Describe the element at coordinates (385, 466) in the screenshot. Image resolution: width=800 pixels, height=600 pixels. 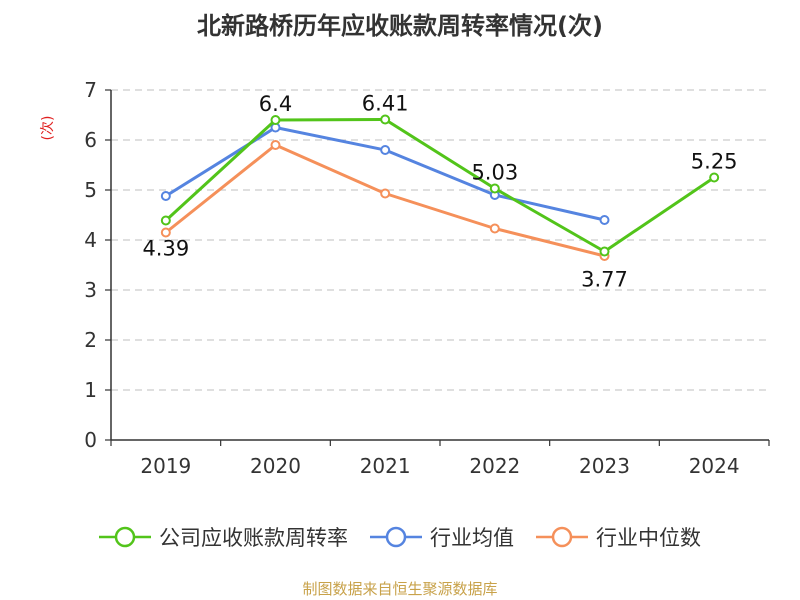
I see `x-tick-label: 2021` at that location.